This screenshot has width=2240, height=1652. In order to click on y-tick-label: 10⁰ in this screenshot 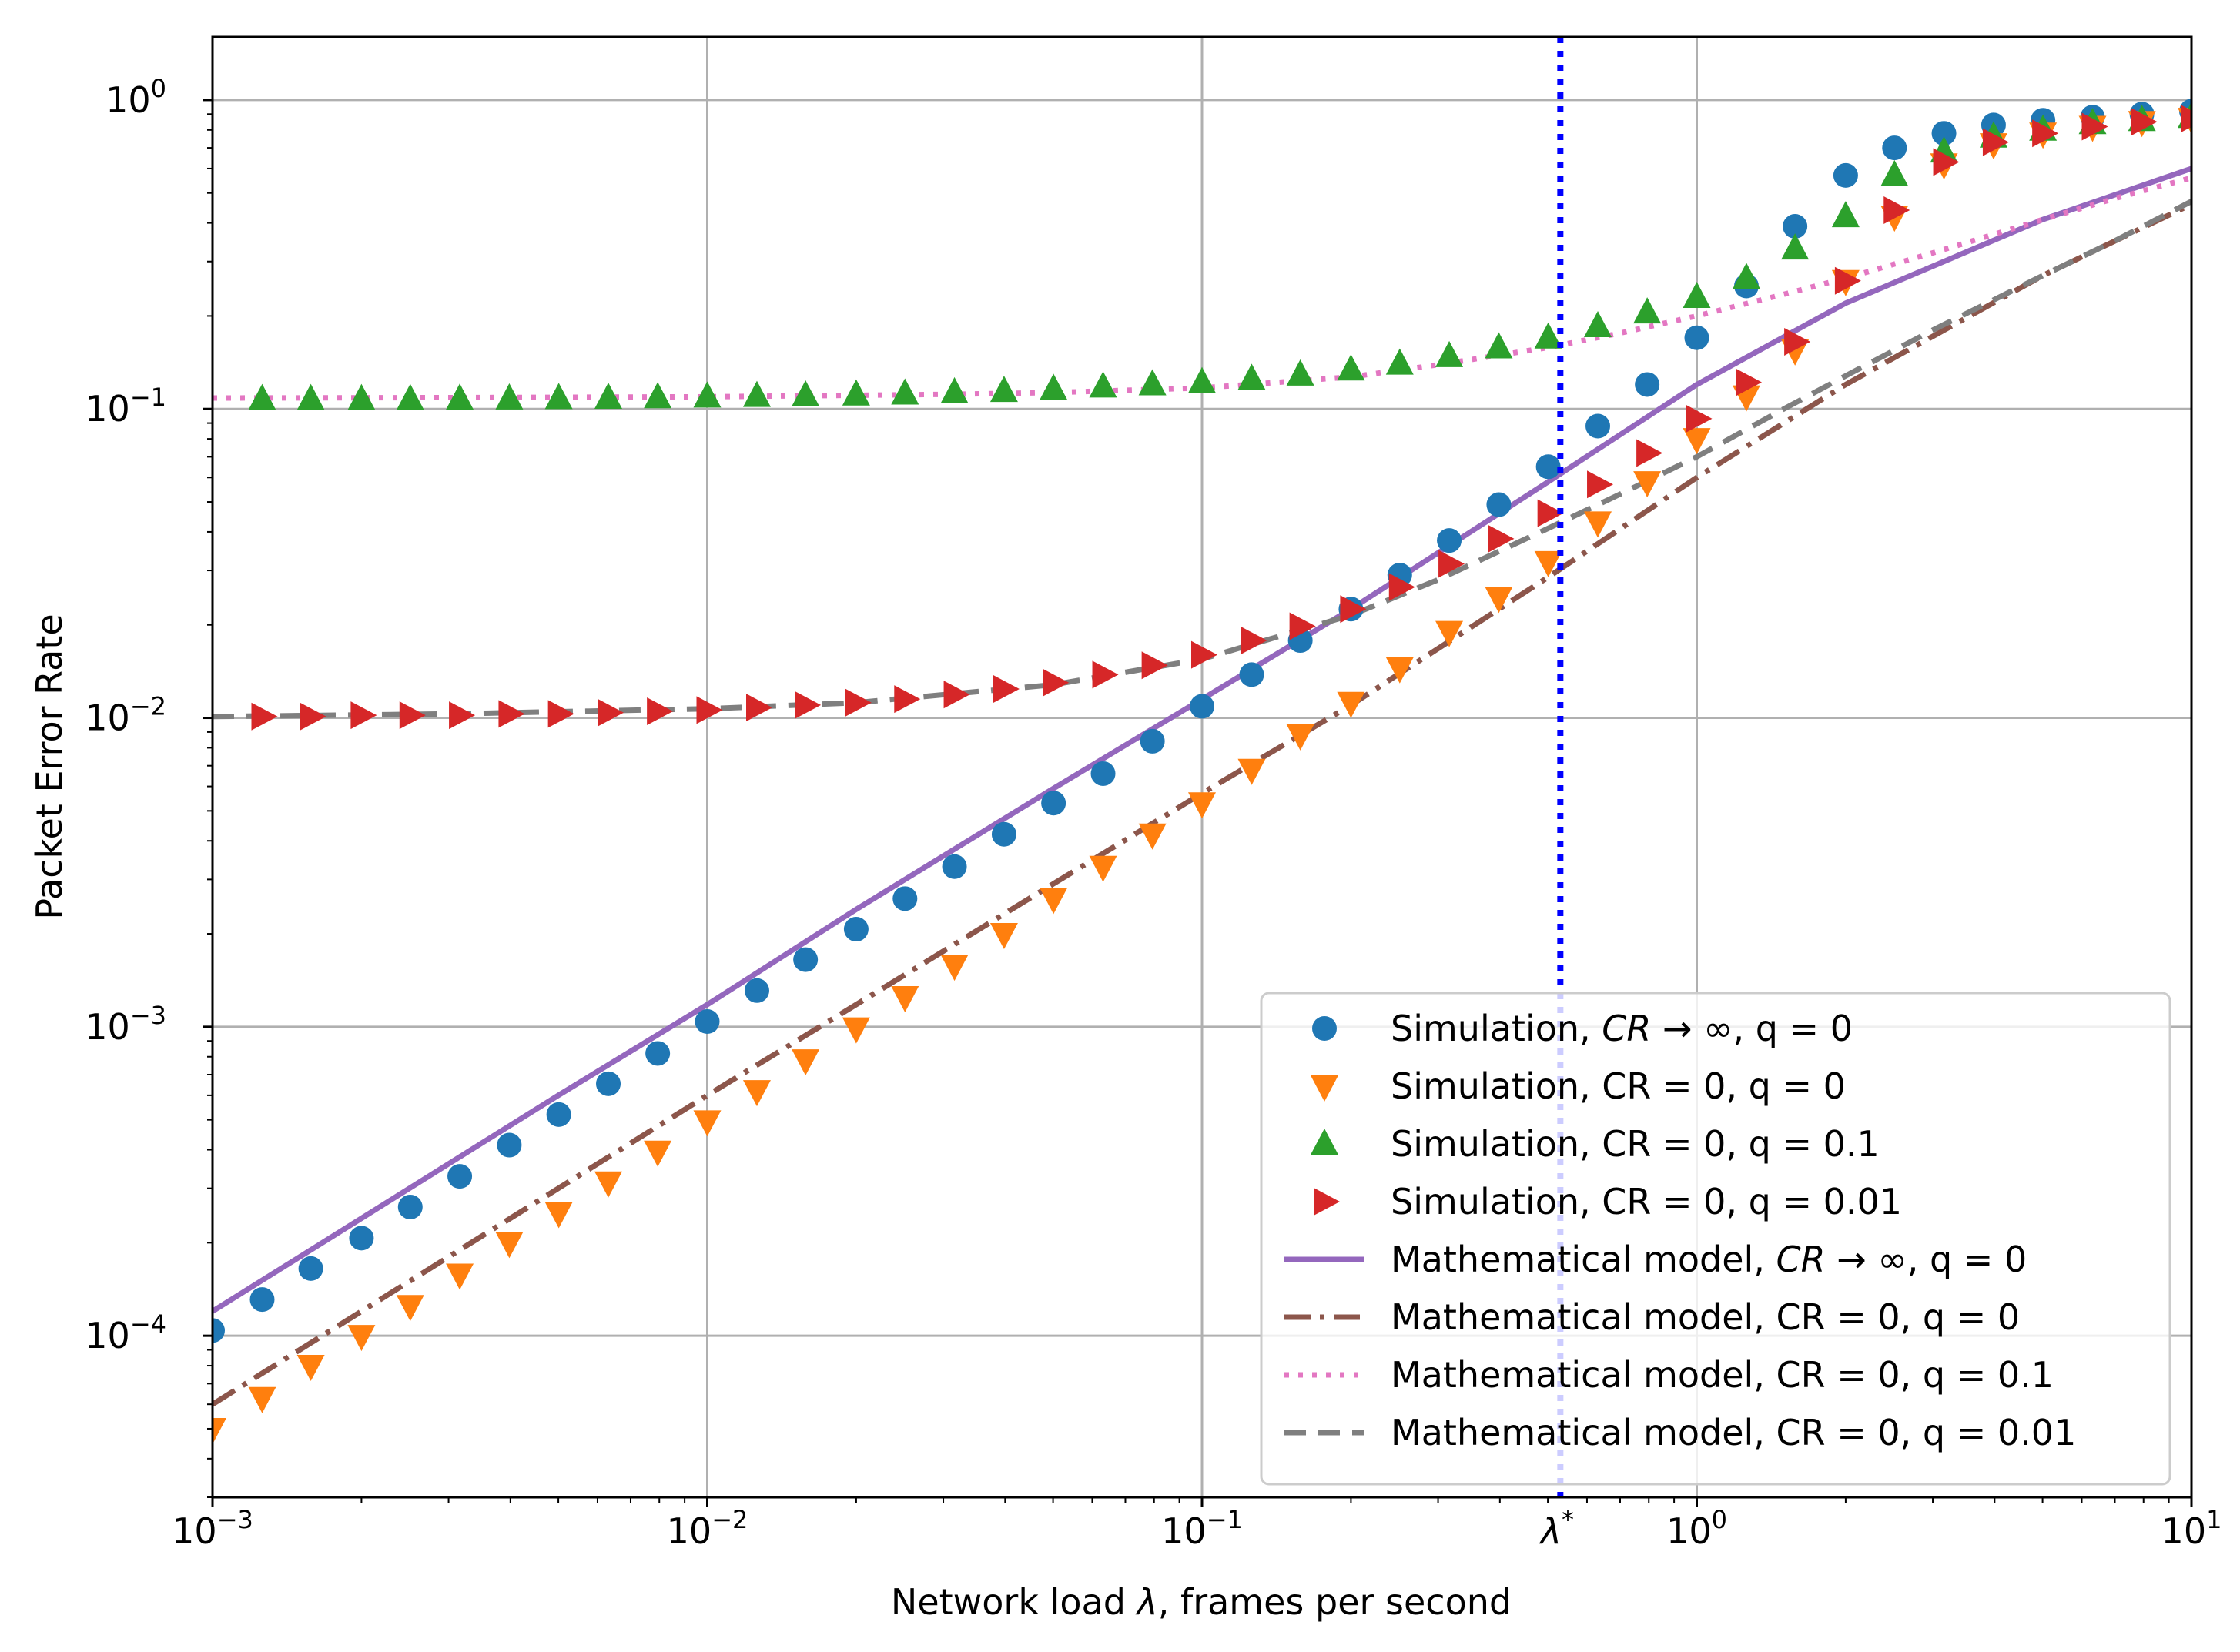, I will do `click(135, 97)`.